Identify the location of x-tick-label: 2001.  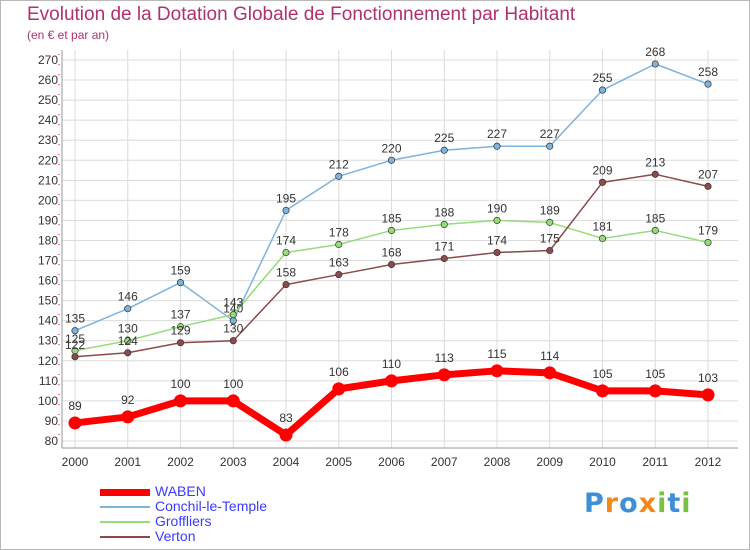
(127, 462).